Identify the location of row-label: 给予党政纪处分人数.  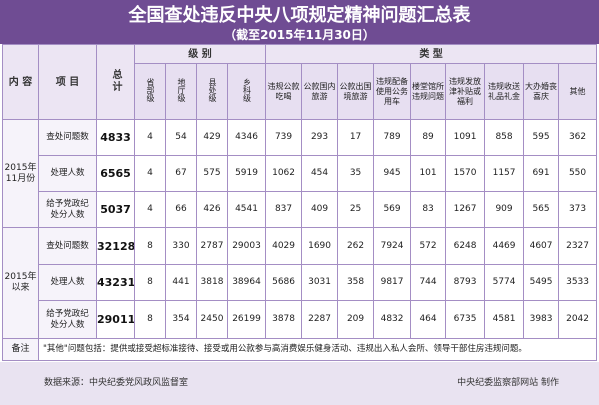
(67, 209).